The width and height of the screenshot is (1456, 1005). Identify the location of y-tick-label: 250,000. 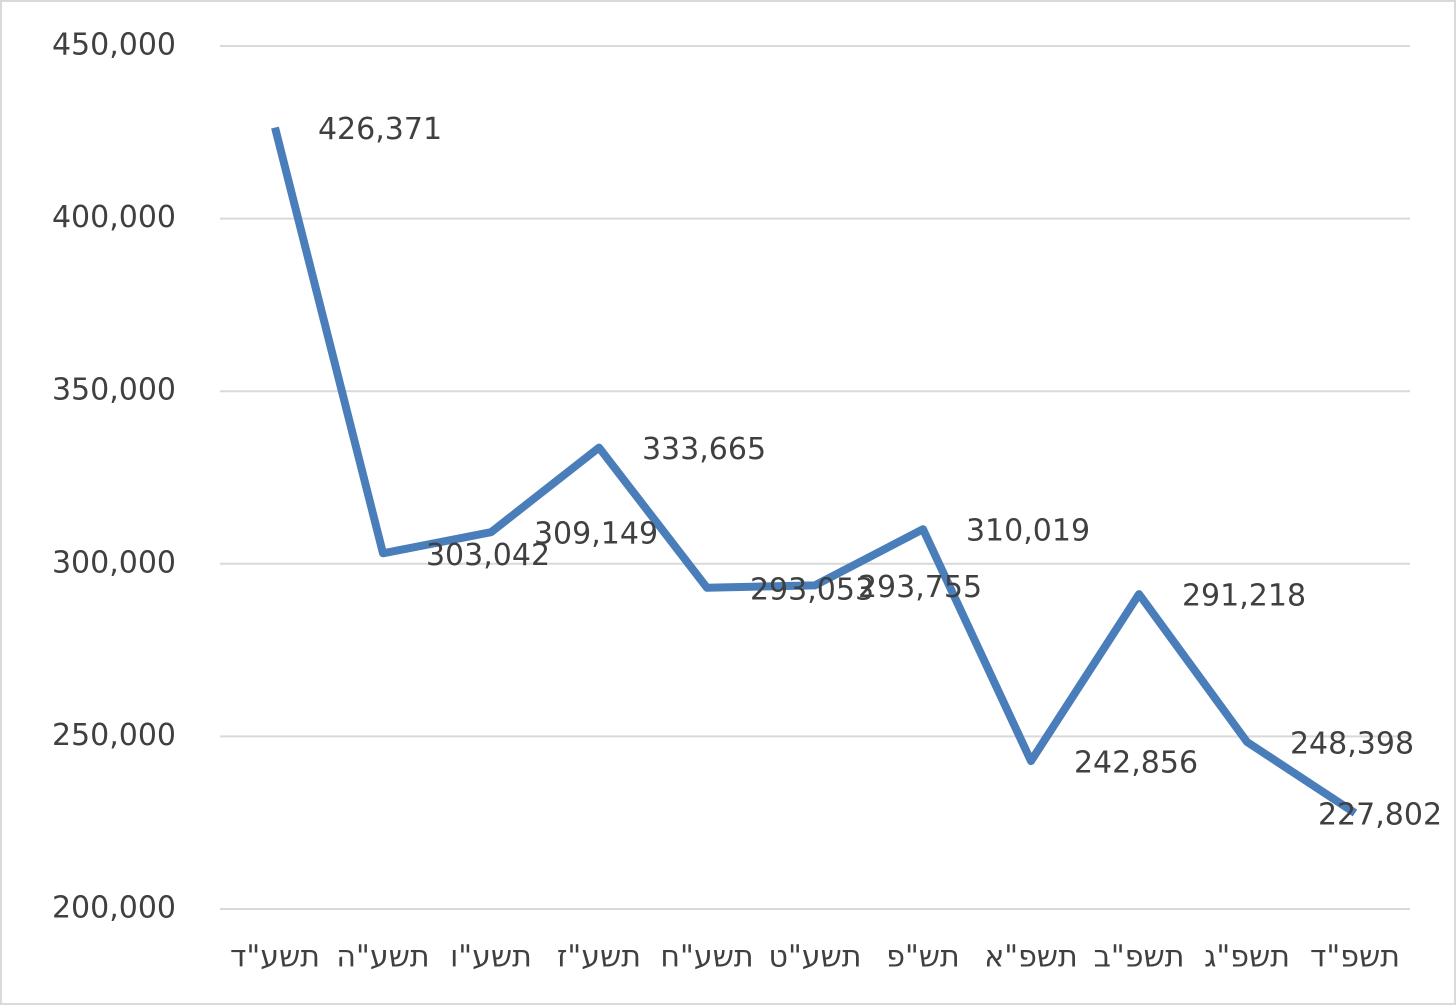
(114, 735).